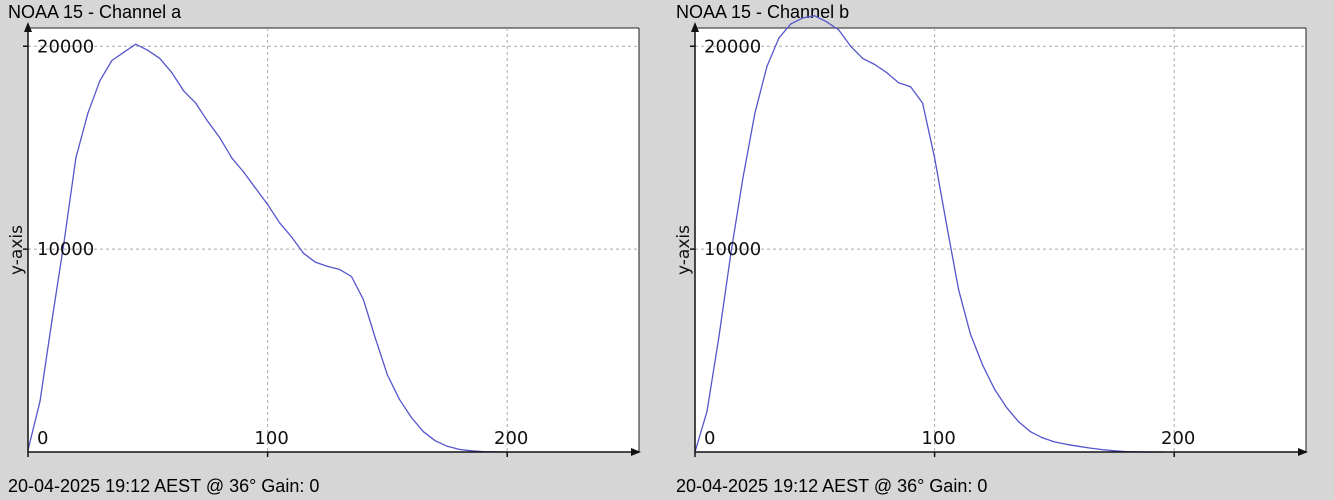  Describe the element at coordinates (832, 486) in the screenshot. I see `footer-b: 20-04-2025 19:12 AEST @ 36° Gain: 0` at that location.